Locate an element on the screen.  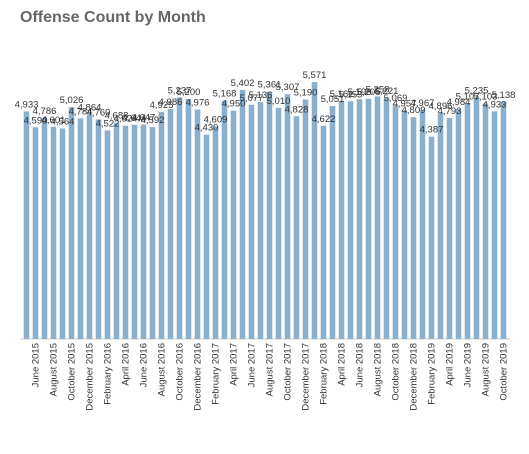
data-label-39: 5,258 is located at coordinates (378, 89).